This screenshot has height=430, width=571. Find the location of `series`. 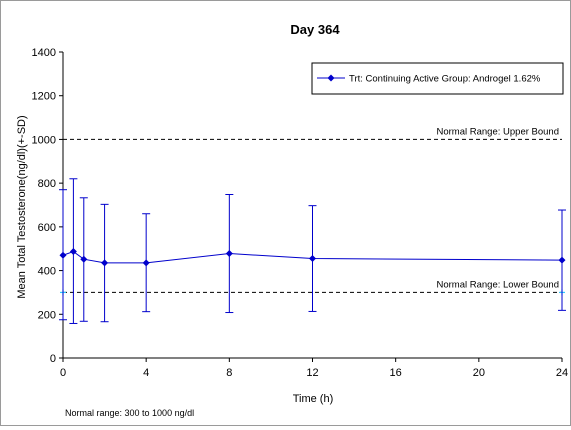

series is located at coordinates (312, 257).